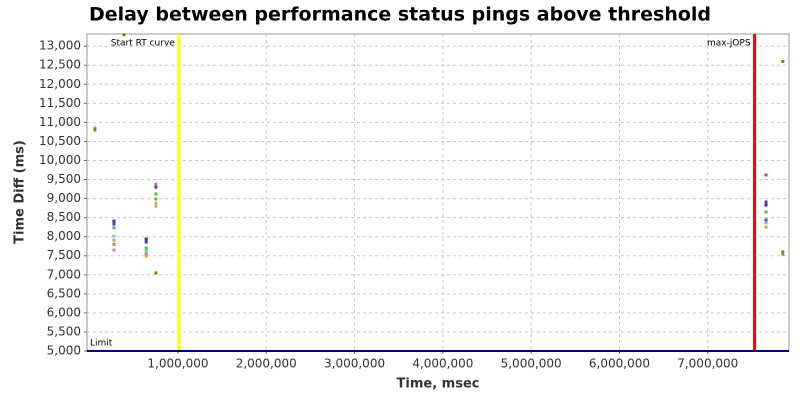 The height and width of the screenshot is (400, 800). I want to click on x-tick-label: 7,000,000, so click(707, 364).